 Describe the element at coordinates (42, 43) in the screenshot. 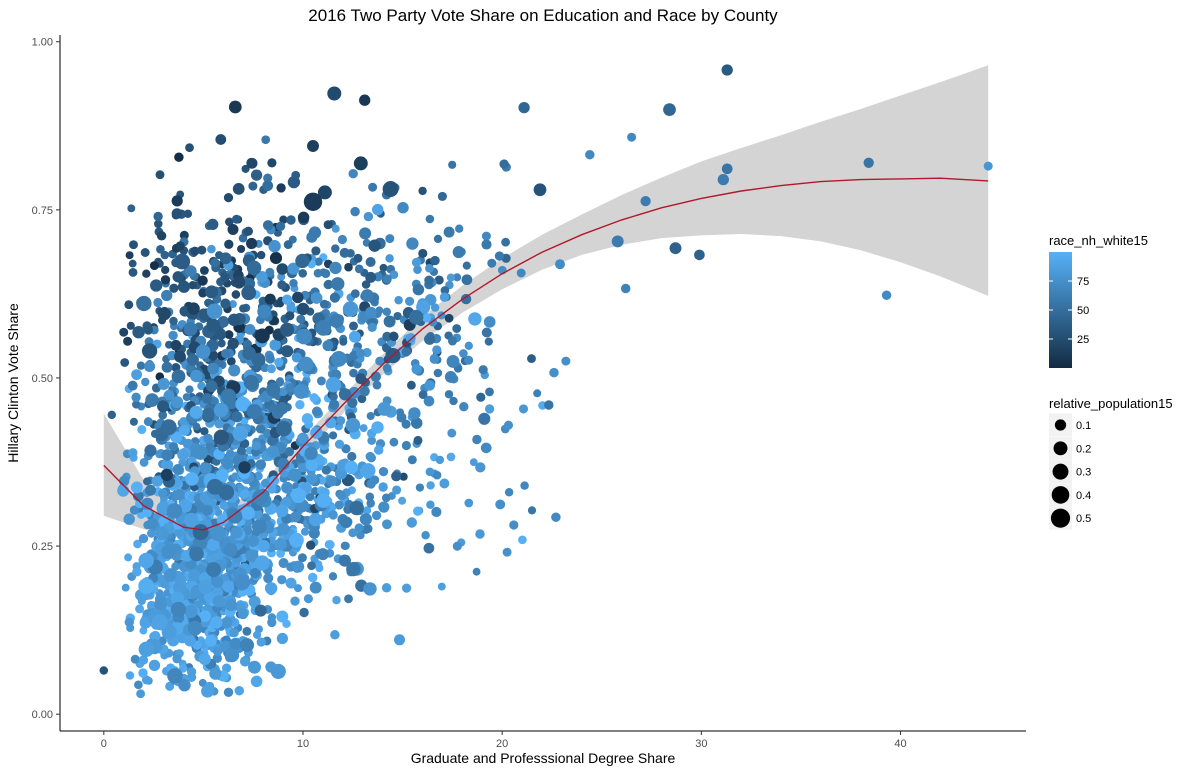

I see `y-tick-label: 1.00` at that location.